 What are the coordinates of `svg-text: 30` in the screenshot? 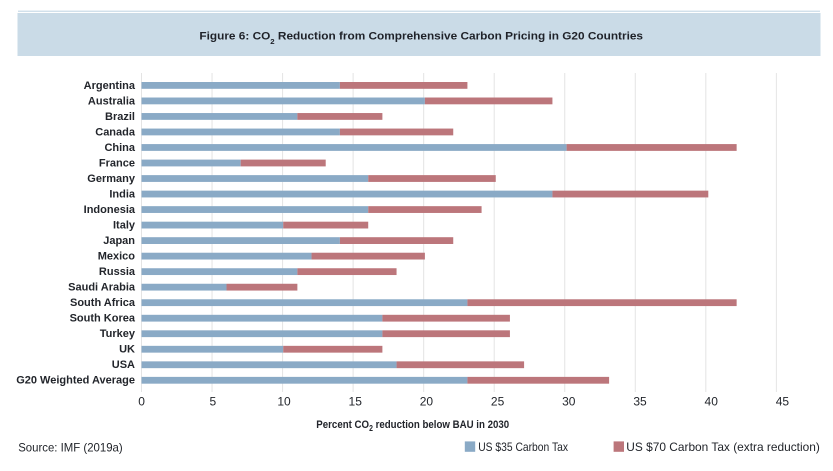 It's located at (569, 401).